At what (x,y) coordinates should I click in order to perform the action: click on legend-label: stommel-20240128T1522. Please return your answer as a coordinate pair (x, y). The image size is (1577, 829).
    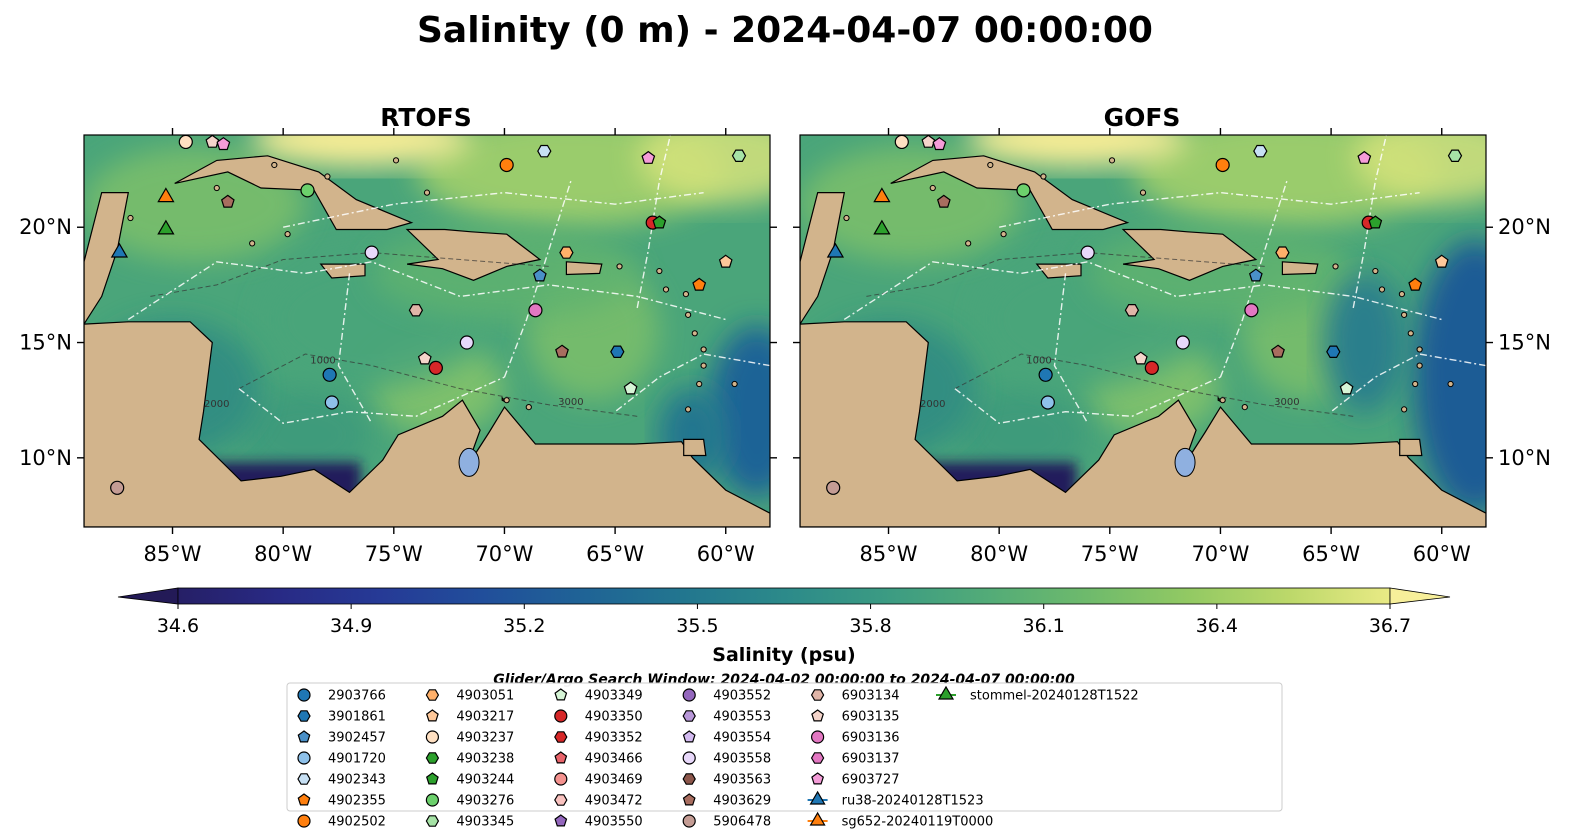
    Looking at the image, I should click on (1054, 696).